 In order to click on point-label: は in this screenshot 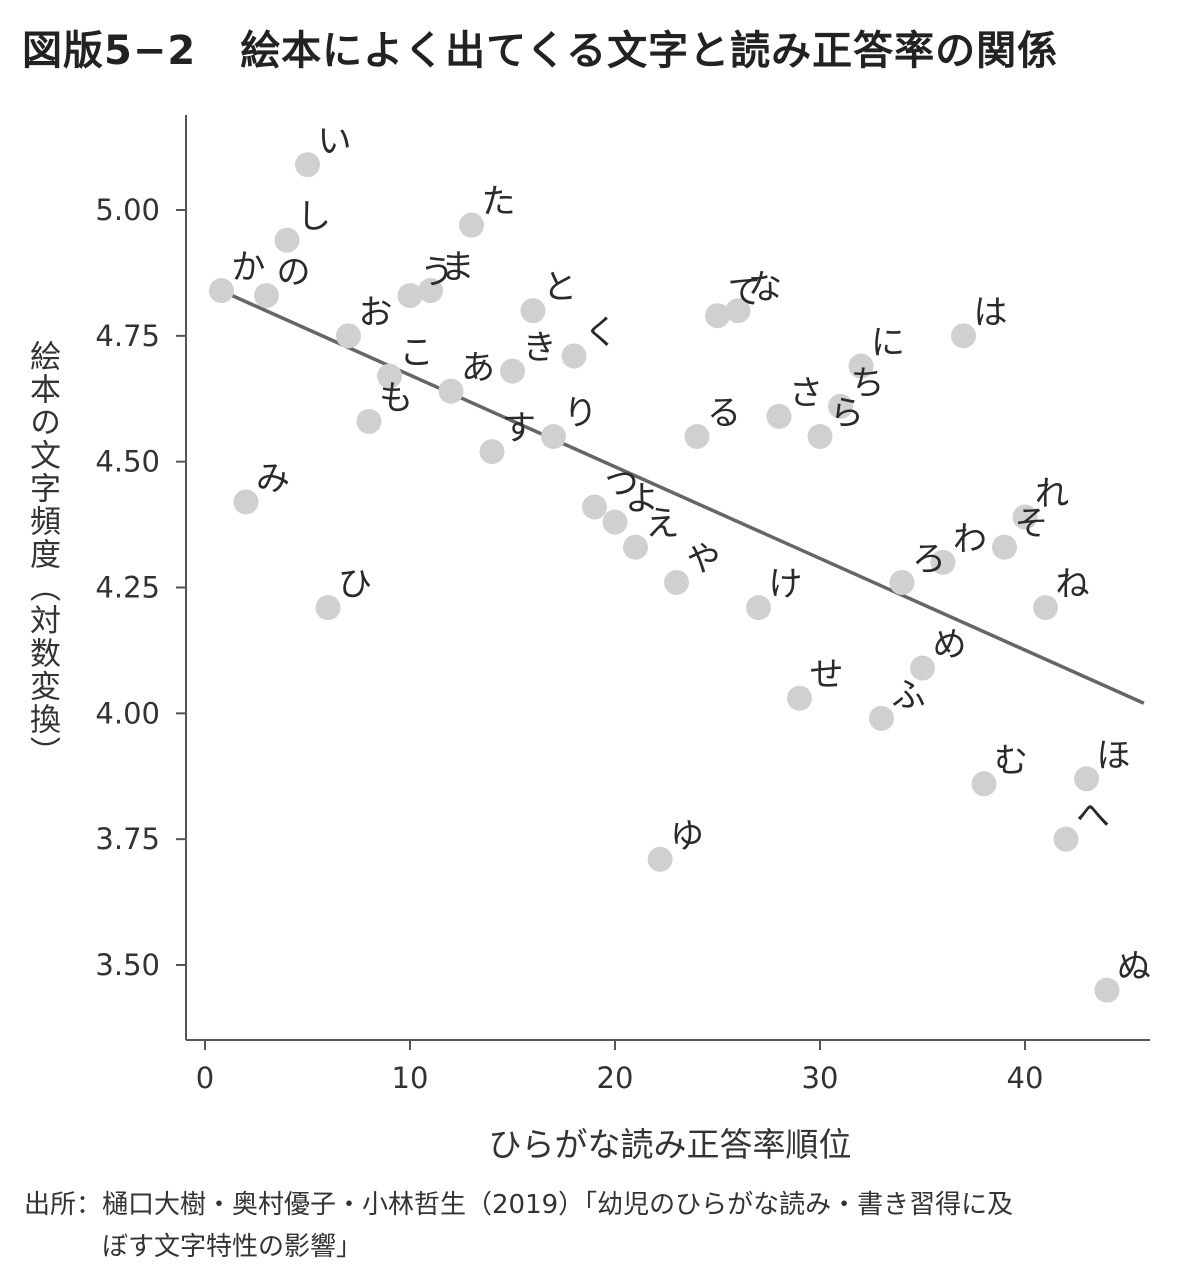, I will do `click(991, 313)`.